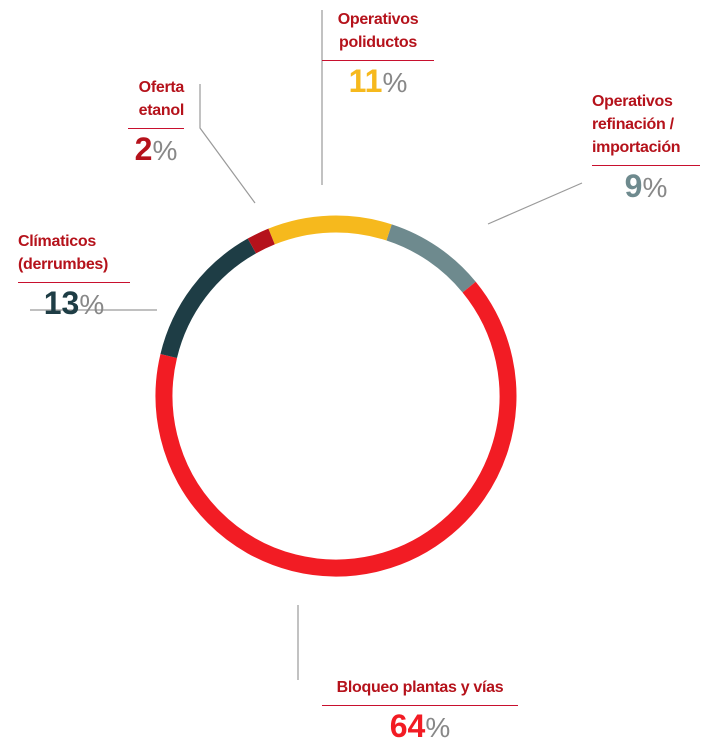 This screenshot has width=702, height=745. I want to click on category-text: Operativos refinación / importación, so click(636, 124).